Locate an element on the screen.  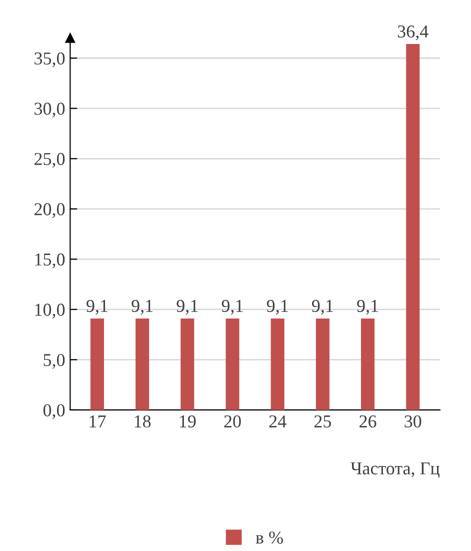
y-tick-label: 35,0 is located at coordinates (49, 60).